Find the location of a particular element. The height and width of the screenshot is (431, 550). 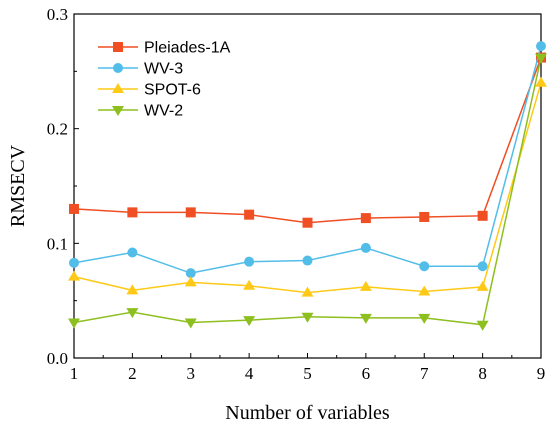

y-axis-title: RMSECV is located at coordinates (18, 185).